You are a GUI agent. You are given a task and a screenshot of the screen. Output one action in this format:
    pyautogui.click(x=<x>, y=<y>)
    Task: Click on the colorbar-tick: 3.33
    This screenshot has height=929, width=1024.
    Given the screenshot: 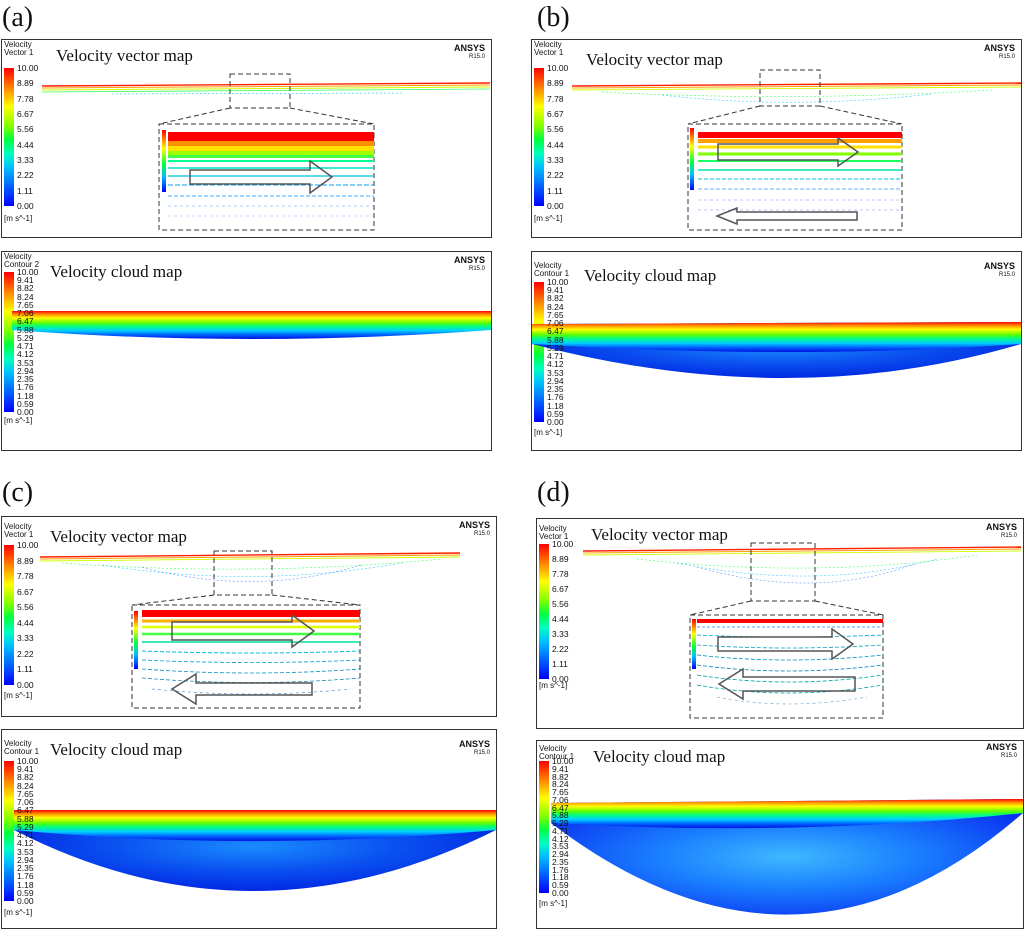 What is the action you would take?
    pyautogui.click(x=560, y=634)
    